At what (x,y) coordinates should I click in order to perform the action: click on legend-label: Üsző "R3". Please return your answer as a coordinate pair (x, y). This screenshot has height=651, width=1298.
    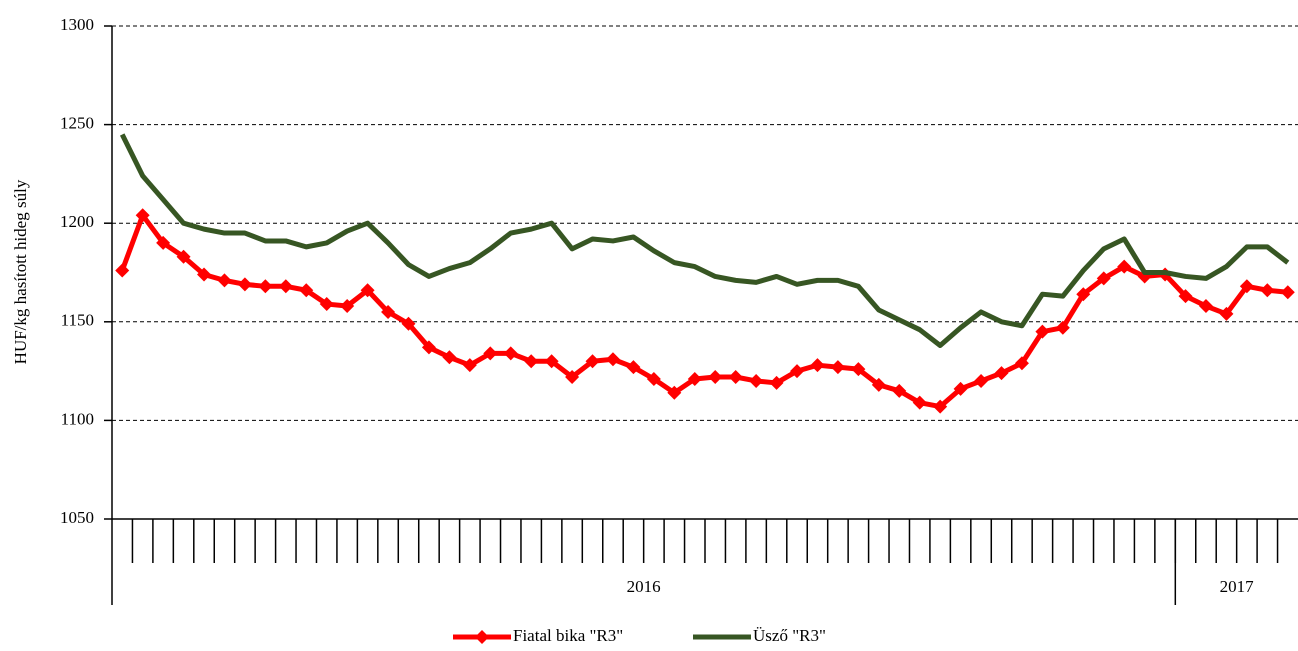
    Looking at the image, I should click on (789, 635).